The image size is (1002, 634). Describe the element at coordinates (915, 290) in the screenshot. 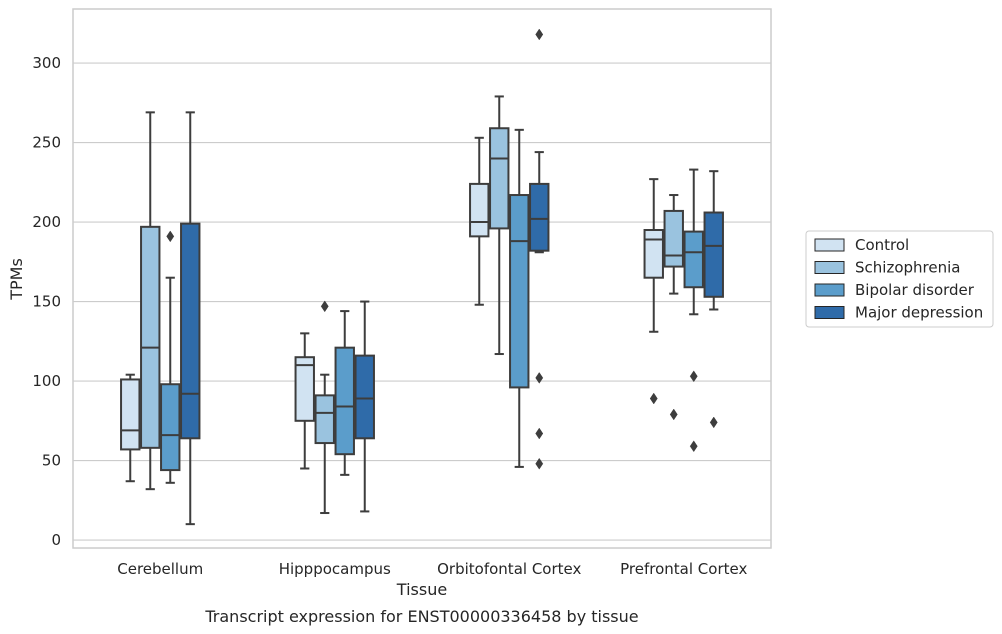

I see `legend-label: Bipolar disorder` at that location.